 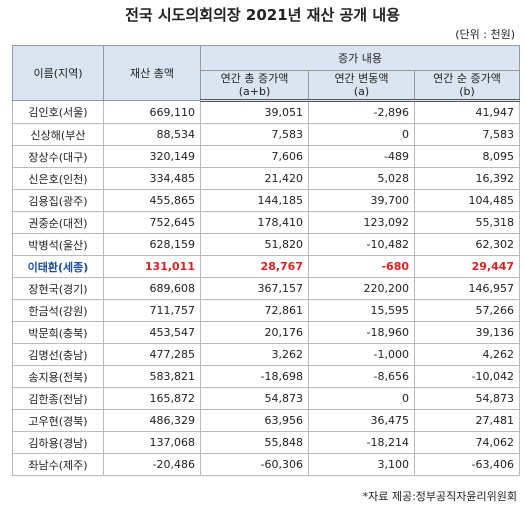 What do you see at coordinates (152, 398) in the screenshot?
I see `value-cell: 165,872` at bounding box center [152, 398].